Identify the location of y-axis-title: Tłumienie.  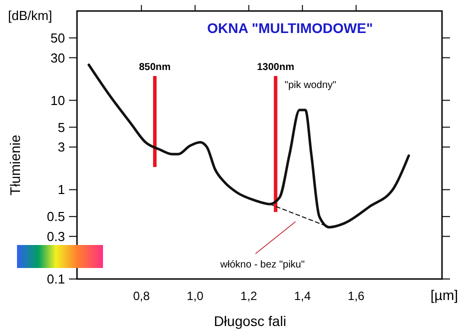
(15, 165).